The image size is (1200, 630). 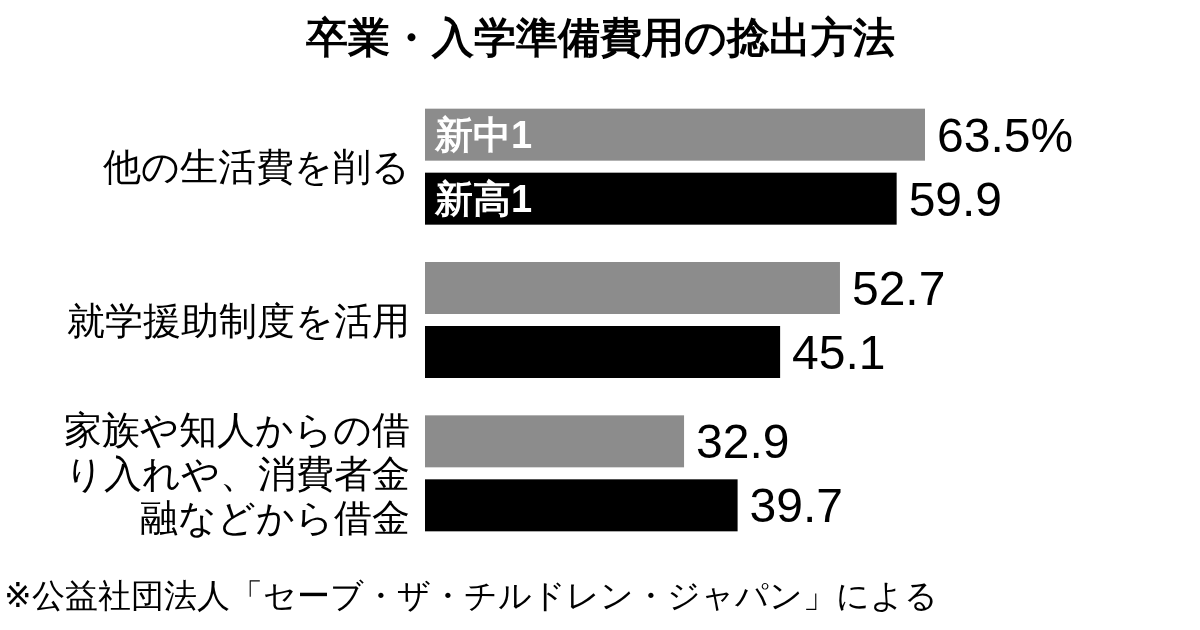 I want to click on y-tick-label: 他の生活費を削る, so click(x=256, y=167).